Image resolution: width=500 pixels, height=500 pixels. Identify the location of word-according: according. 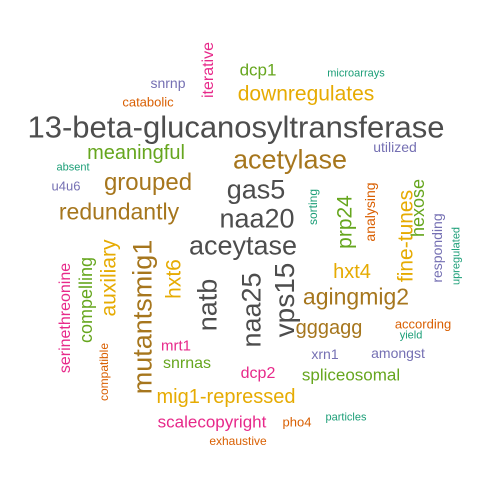
(423, 324).